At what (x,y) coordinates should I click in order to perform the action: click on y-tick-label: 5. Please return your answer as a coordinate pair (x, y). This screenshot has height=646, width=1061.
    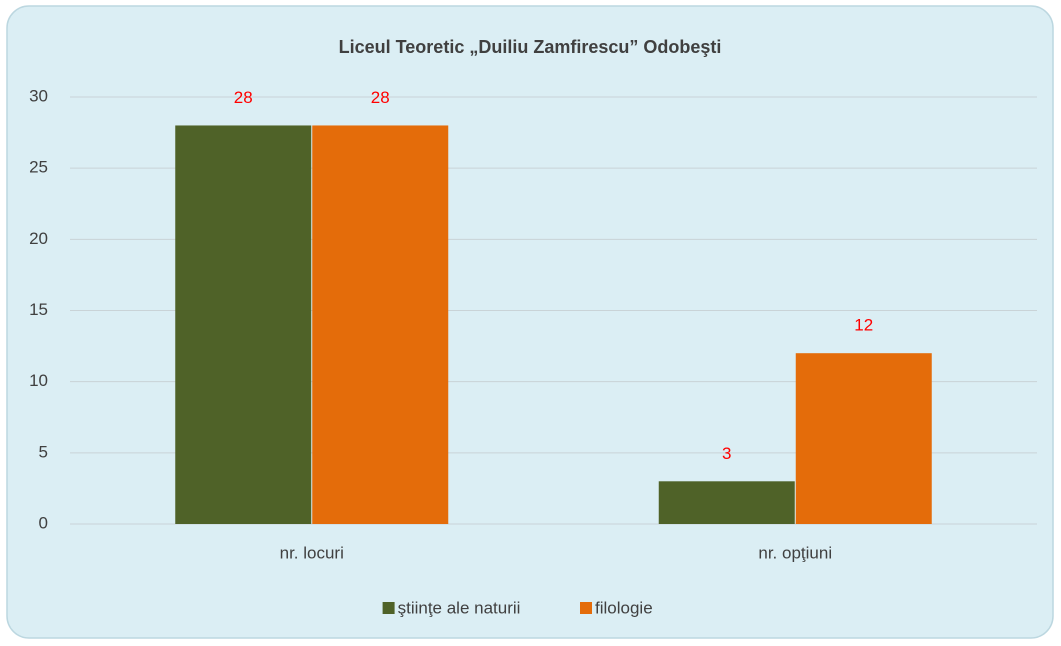
    Looking at the image, I should click on (43, 451).